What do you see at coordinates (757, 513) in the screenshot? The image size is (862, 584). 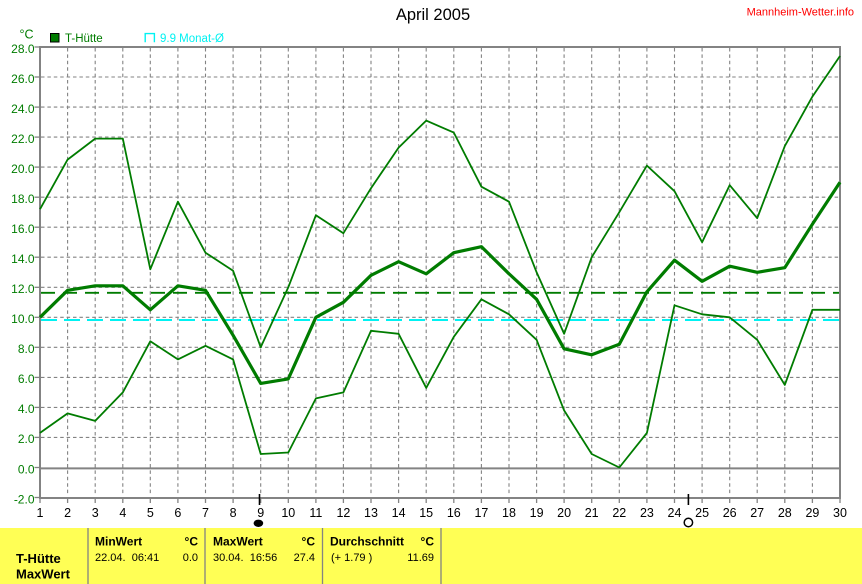 I see `svg-text: 27` at bounding box center [757, 513].